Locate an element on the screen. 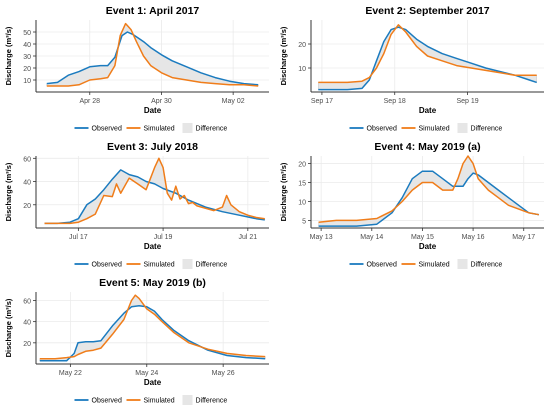  y-tick-label: 50 is located at coordinates (27, 33).